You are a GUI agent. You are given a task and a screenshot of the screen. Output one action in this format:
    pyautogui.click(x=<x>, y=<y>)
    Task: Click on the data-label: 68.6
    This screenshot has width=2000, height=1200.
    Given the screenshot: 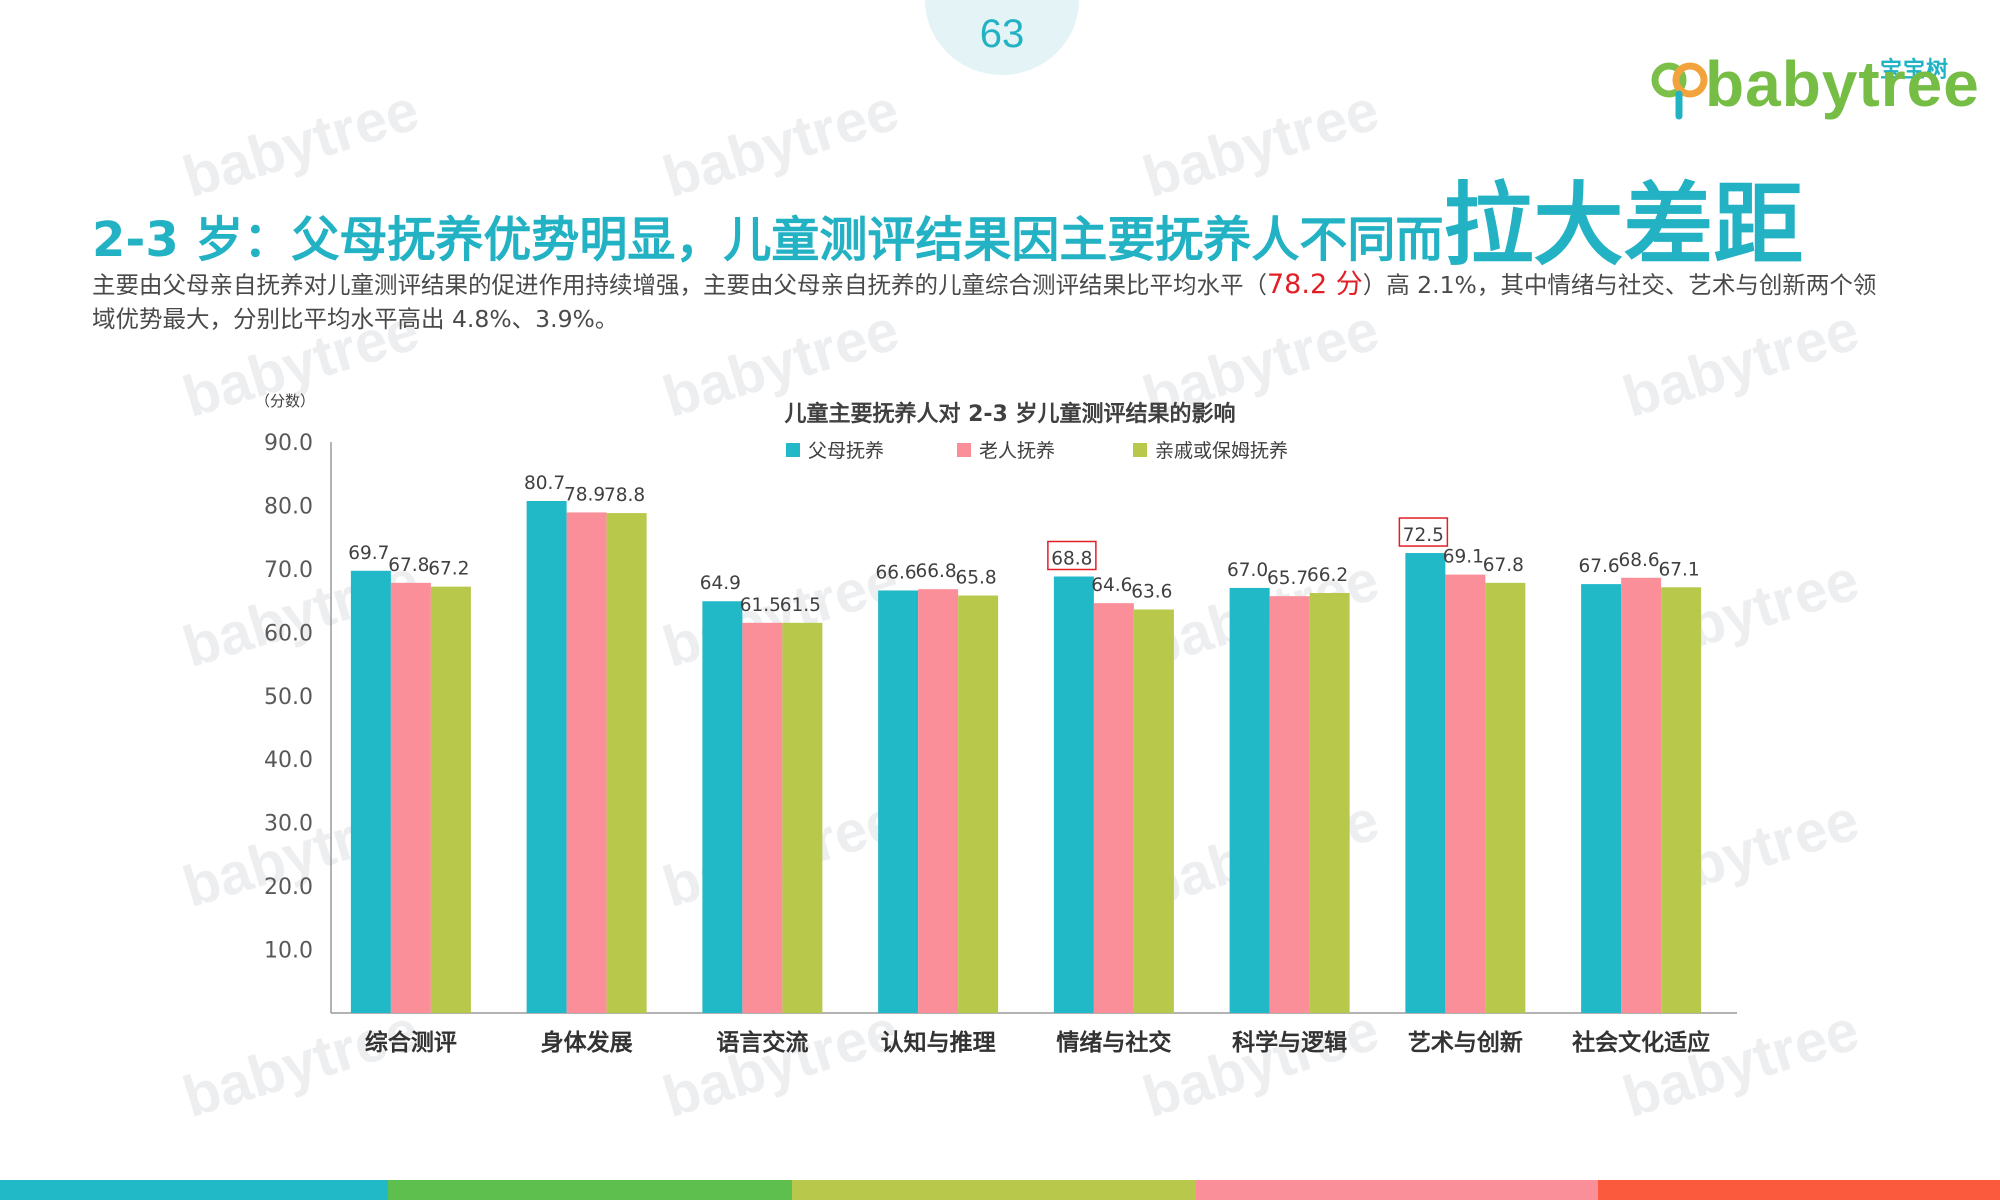 What is the action you would take?
    pyautogui.click(x=1639, y=560)
    